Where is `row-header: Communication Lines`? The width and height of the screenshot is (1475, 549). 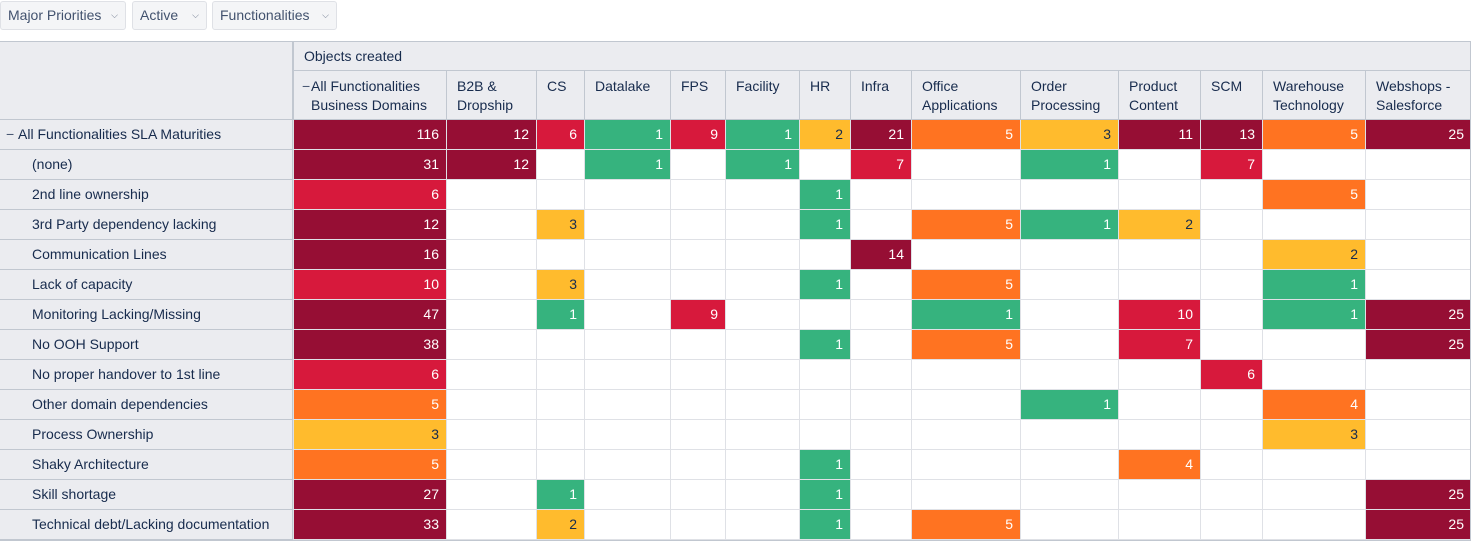
row-header: Communication Lines is located at coordinates (146, 255).